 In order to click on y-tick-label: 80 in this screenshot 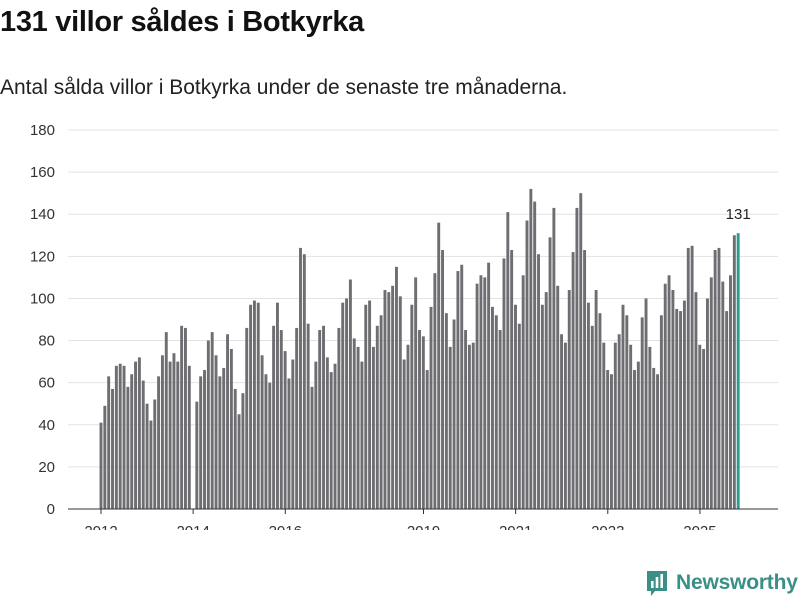, I will do `click(46, 341)`.